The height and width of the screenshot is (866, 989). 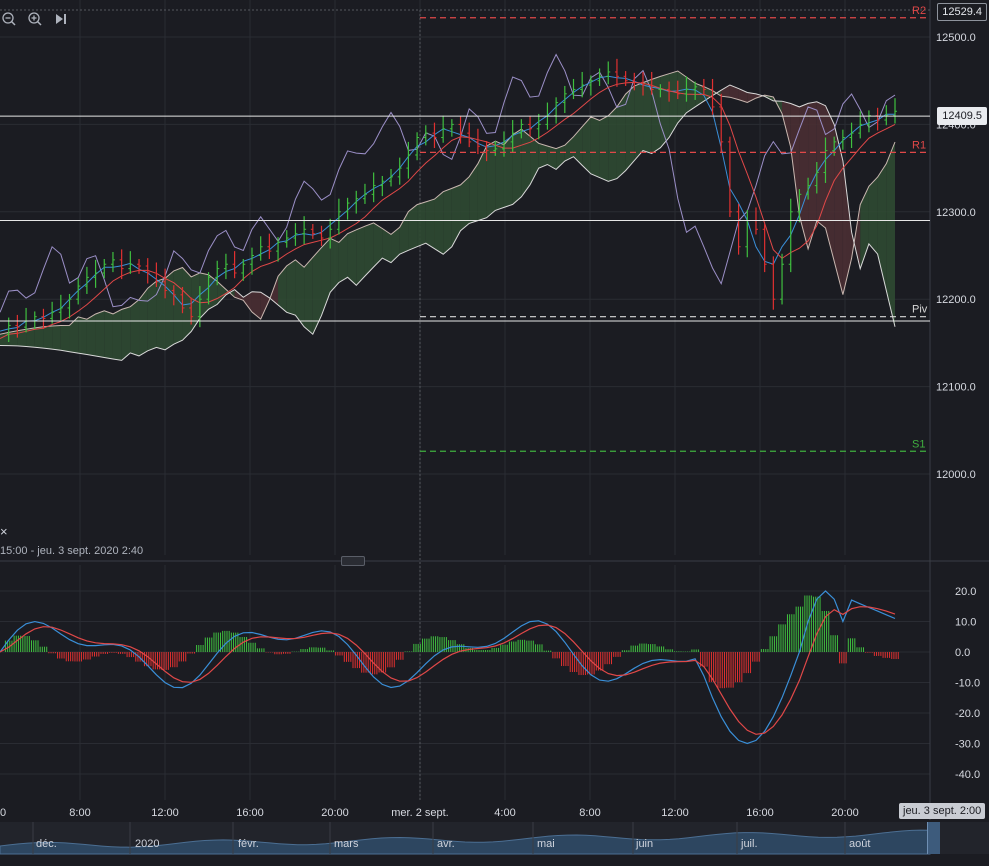 I want to click on oscillator-tick-label: -20.0, so click(x=967, y=714).